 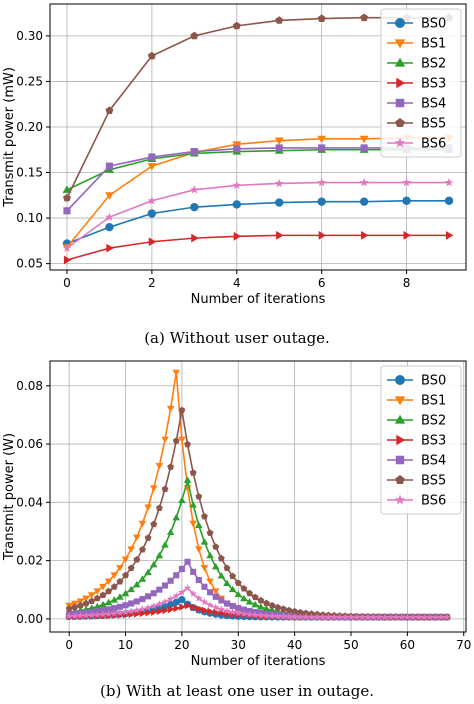 What do you see at coordinates (29, 264) in the screenshot?
I see `y-tick-label: 0.05` at bounding box center [29, 264].